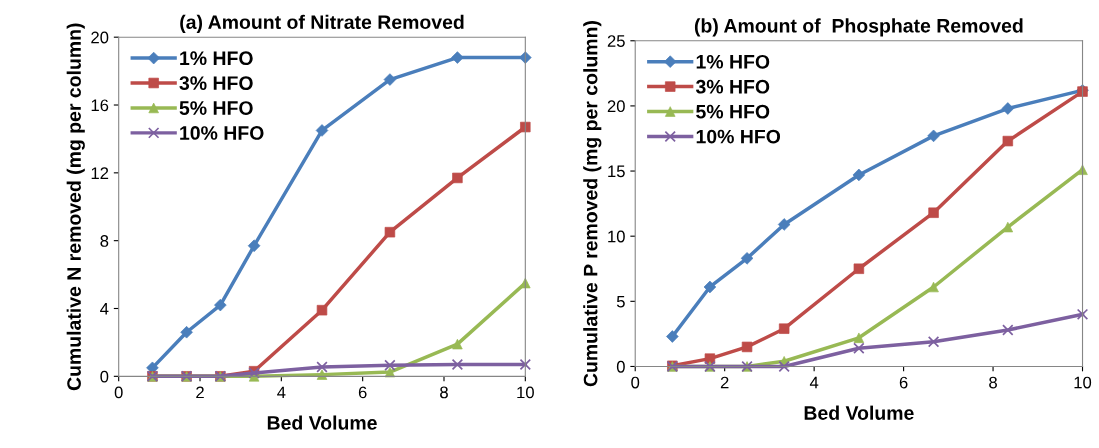 The image size is (1099, 448). What do you see at coordinates (100, 173) in the screenshot?
I see `y-tick-label: 12` at bounding box center [100, 173].